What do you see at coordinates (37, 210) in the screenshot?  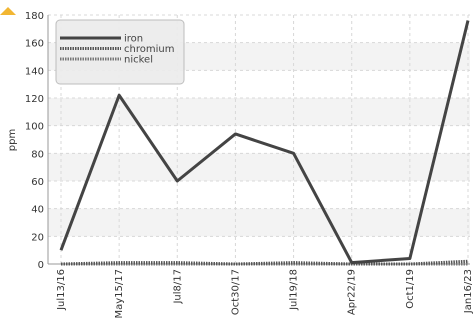 I see `y-tick-label: 40` at bounding box center [37, 210].